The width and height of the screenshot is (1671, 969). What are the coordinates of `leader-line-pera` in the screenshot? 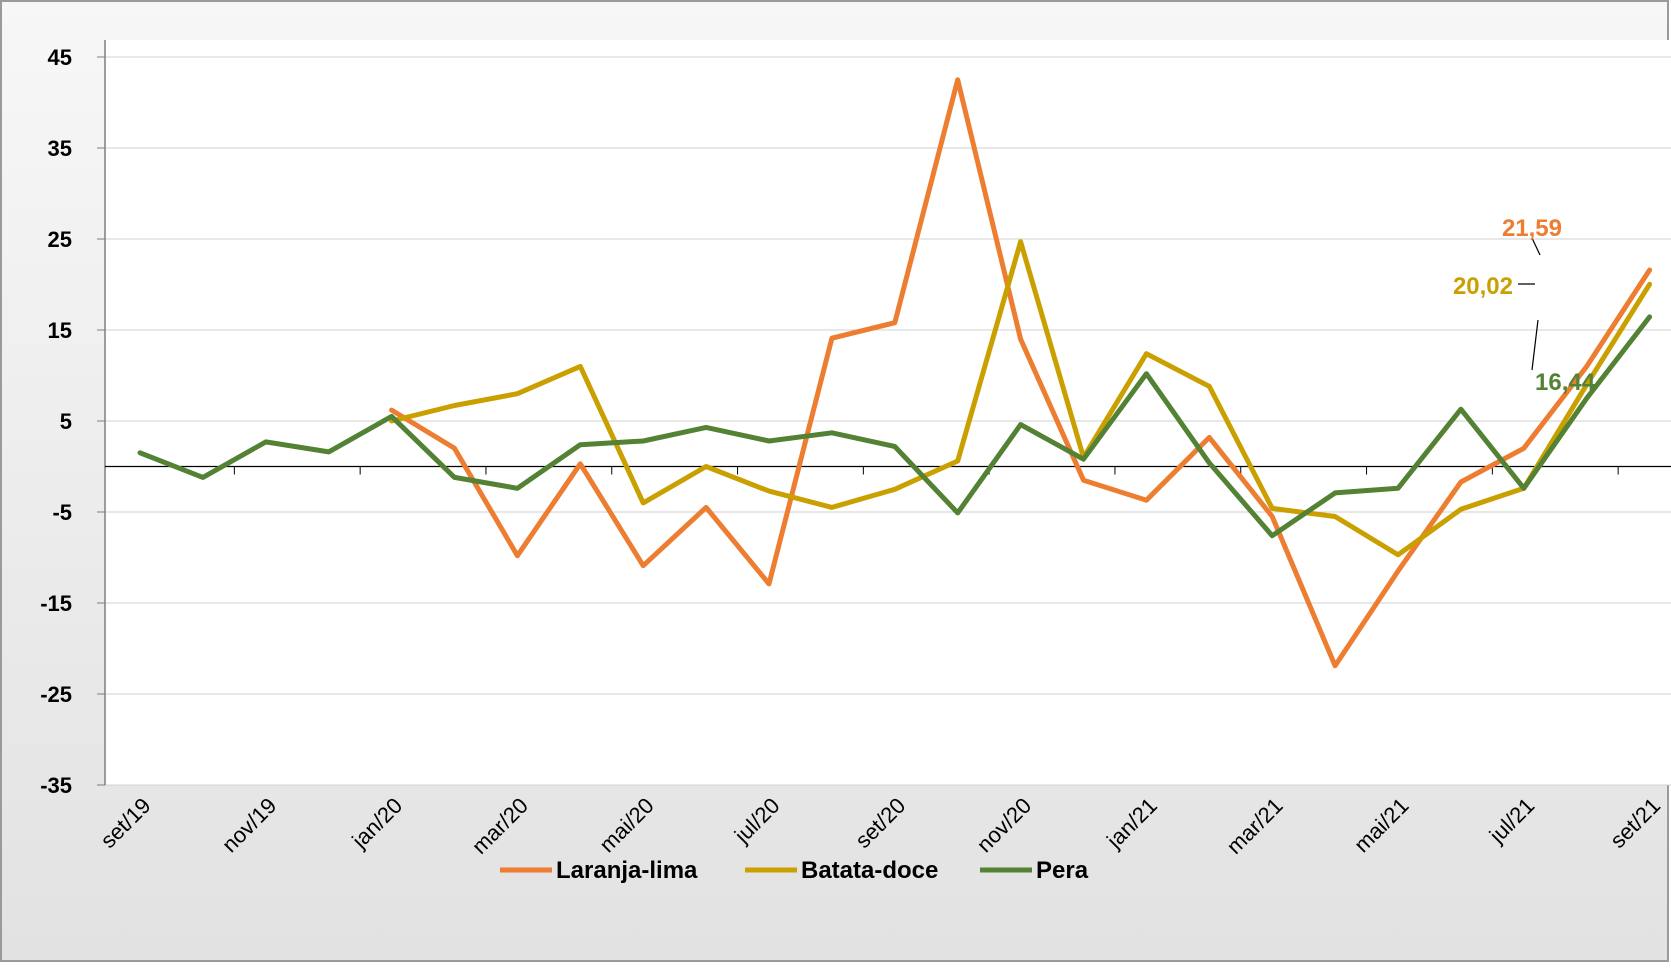 It's located at (1535, 345).